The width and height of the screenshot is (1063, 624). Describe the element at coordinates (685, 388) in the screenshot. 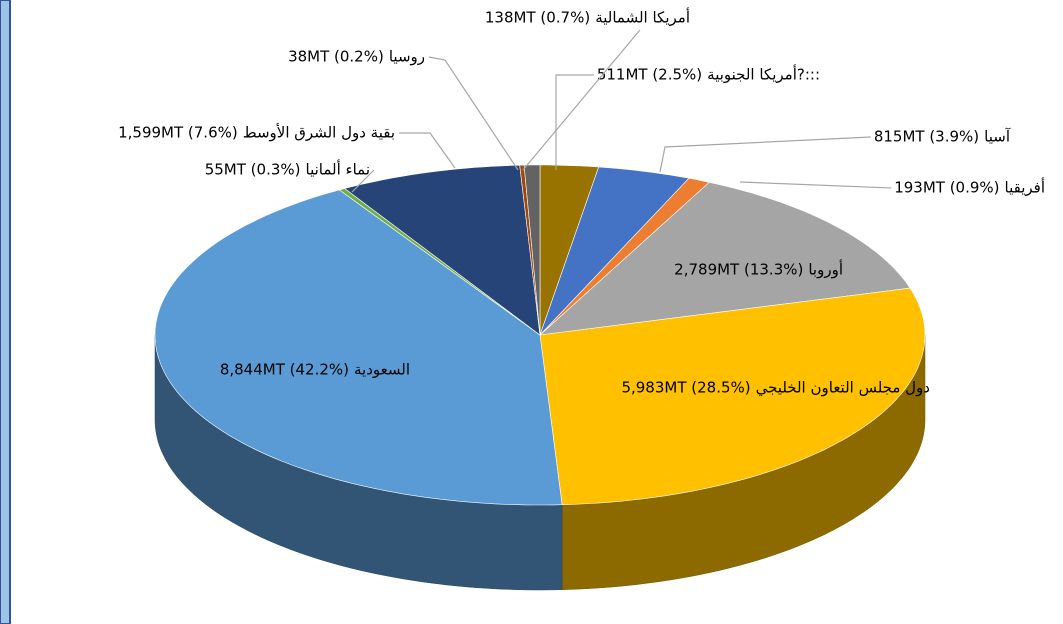

I see `slice-value-label: 5,983MT (28.5%)` at that location.